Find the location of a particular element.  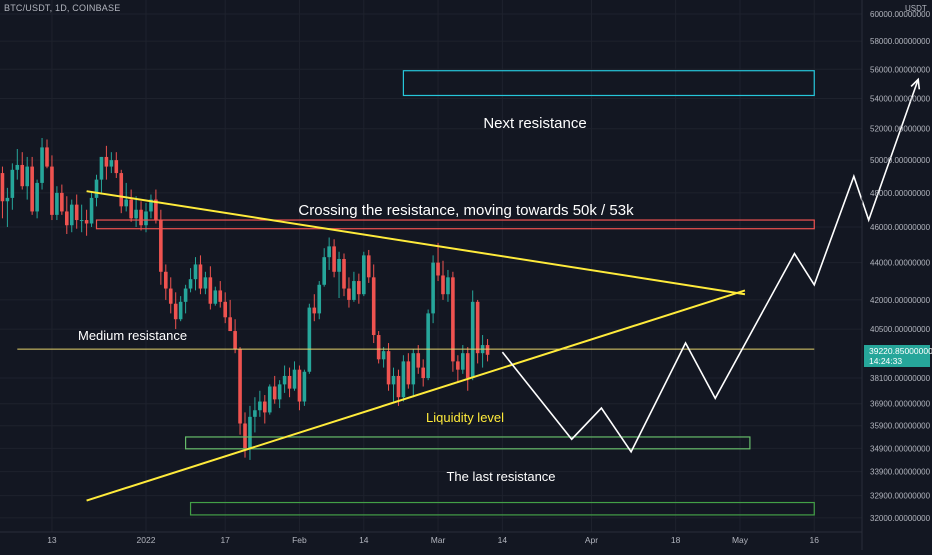

countdown-timer: 14:24:33 is located at coordinates (886, 361).